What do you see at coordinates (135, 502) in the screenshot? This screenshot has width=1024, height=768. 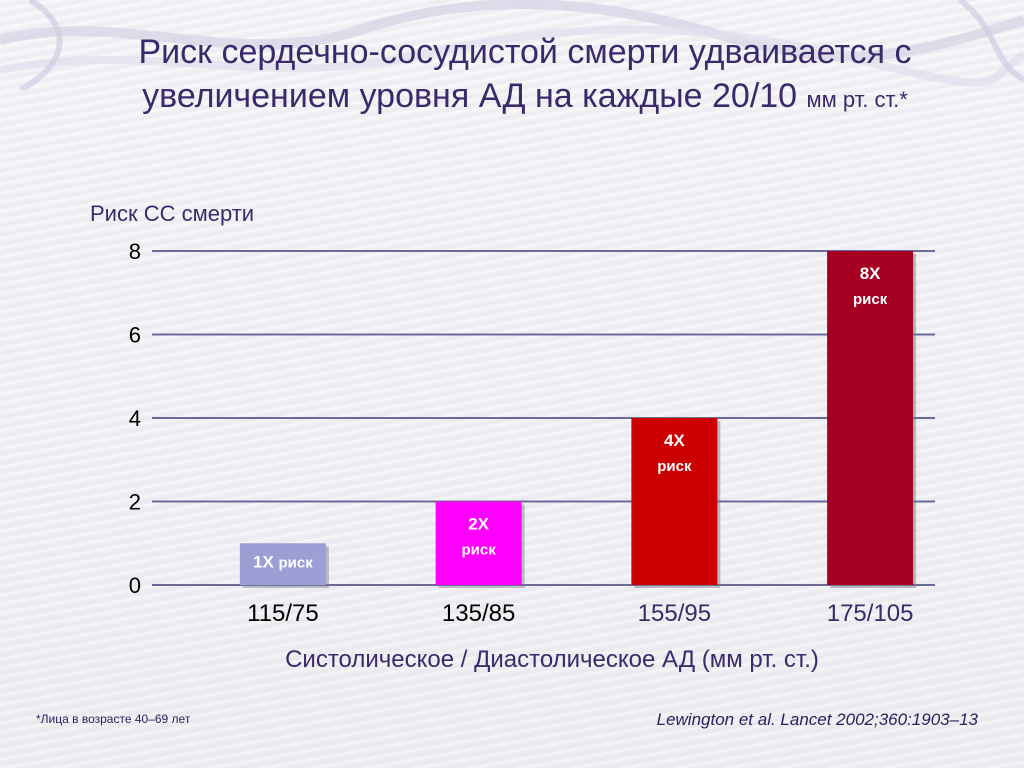 I see `y-tick-label: 2` at bounding box center [135, 502].